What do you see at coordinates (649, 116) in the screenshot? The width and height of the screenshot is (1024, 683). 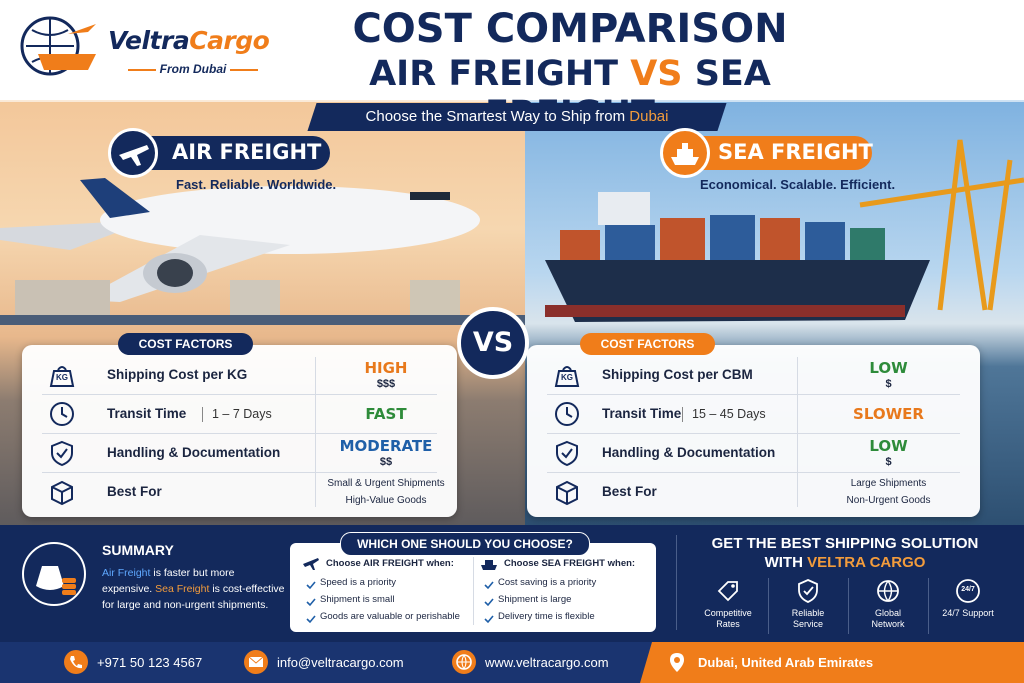 I see `subtitle-place: Dubai` at bounding box center [649, 116].